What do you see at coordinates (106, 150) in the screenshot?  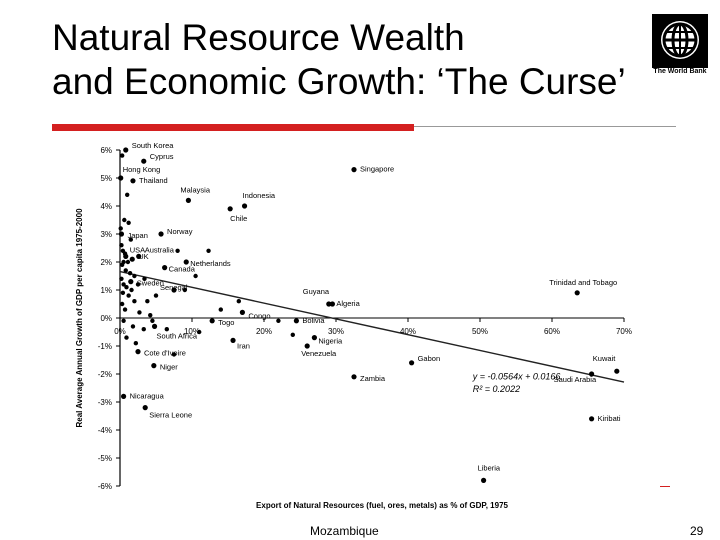 I see `y-tick-label: 6%` at bounding box center [106, 150].